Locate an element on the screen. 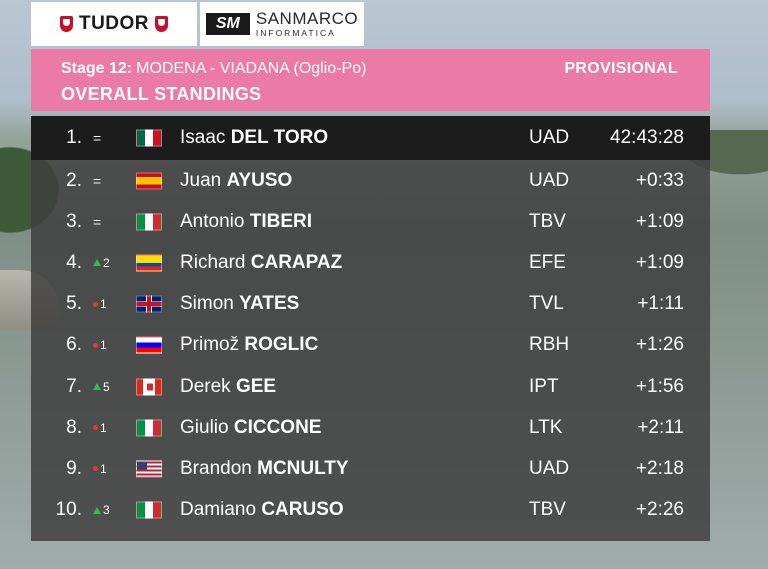  position-change: 3 is located at coordinates (106, 510).